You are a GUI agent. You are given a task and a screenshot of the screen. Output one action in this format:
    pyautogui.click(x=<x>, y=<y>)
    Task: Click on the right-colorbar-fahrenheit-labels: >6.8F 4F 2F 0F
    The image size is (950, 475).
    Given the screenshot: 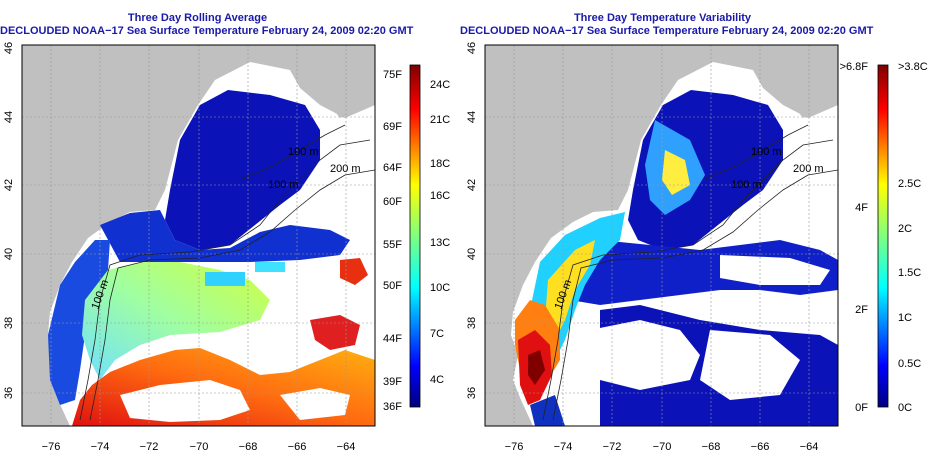 What is the action you would take?
    pyautogui.click(x=854, y=237)
    